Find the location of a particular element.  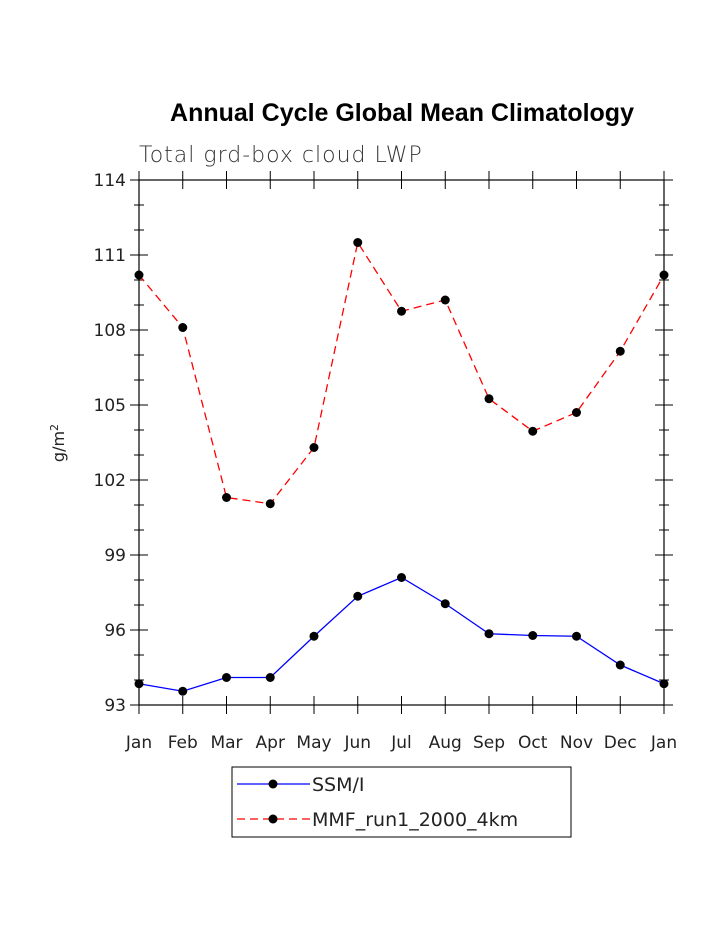

x-tick-label: Jul is located at coordinates (401, 743).